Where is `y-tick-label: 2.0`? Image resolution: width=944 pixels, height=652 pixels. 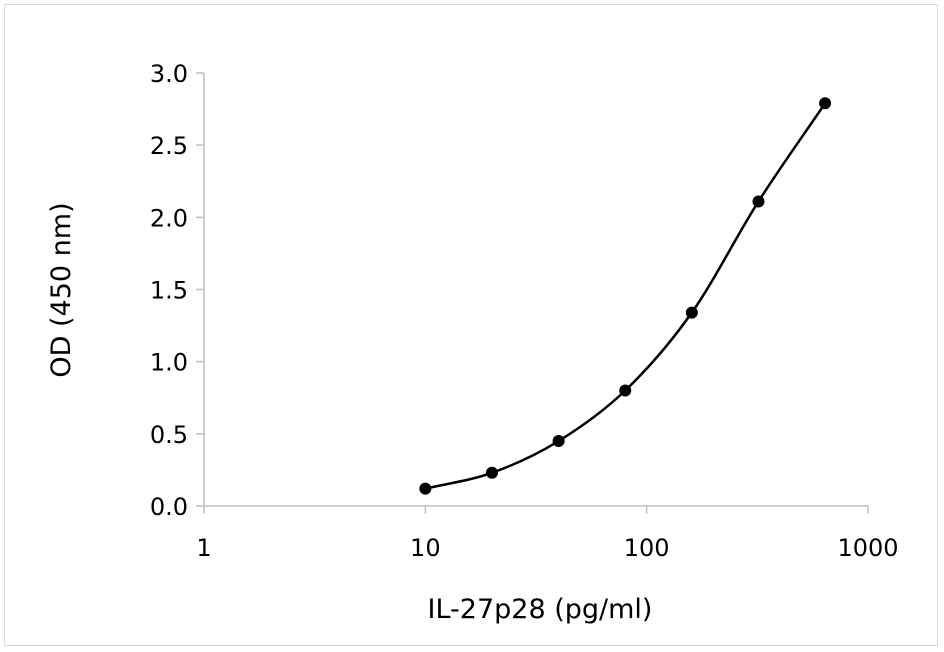 y-tick-label: 2.0 is located at coordinates (169, 218).